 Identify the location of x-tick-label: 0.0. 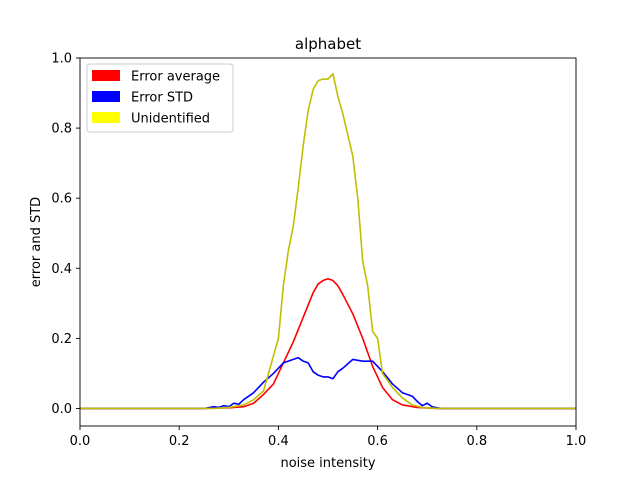
(80, 441).